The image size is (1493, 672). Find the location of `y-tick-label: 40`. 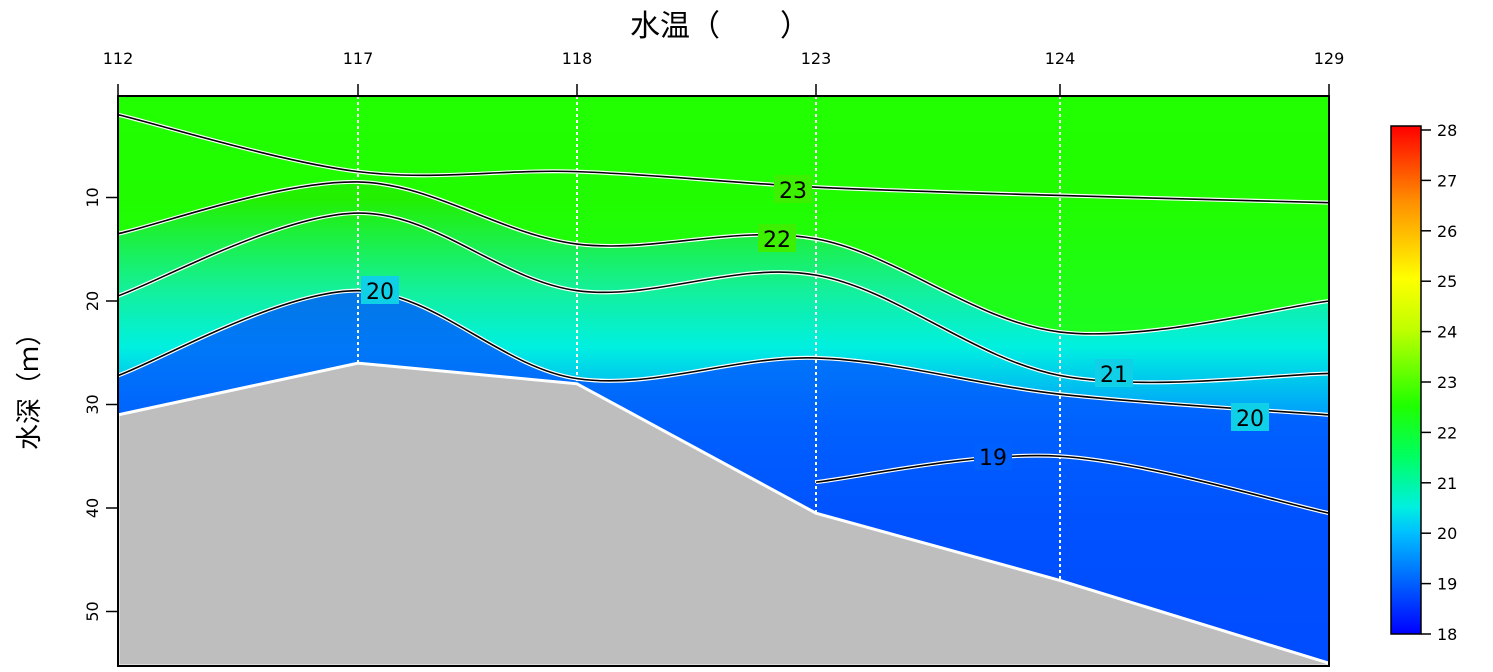

y-tick-label: 40 is located at coordinates (92, 508).